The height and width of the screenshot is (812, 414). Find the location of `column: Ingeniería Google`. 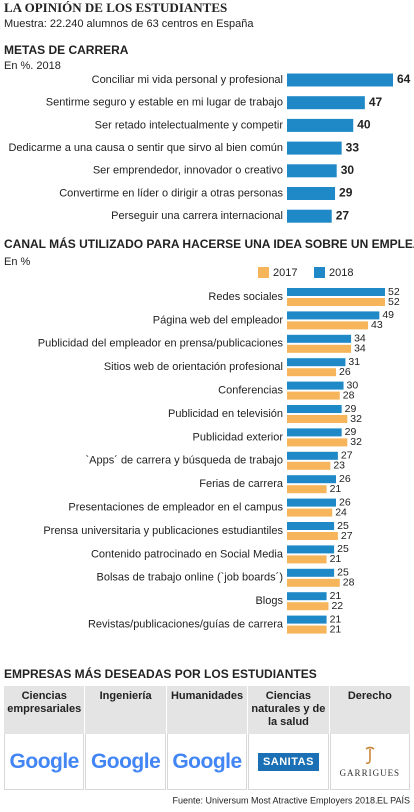

column: Ingeniería Google is located at coordinates (125, 738).